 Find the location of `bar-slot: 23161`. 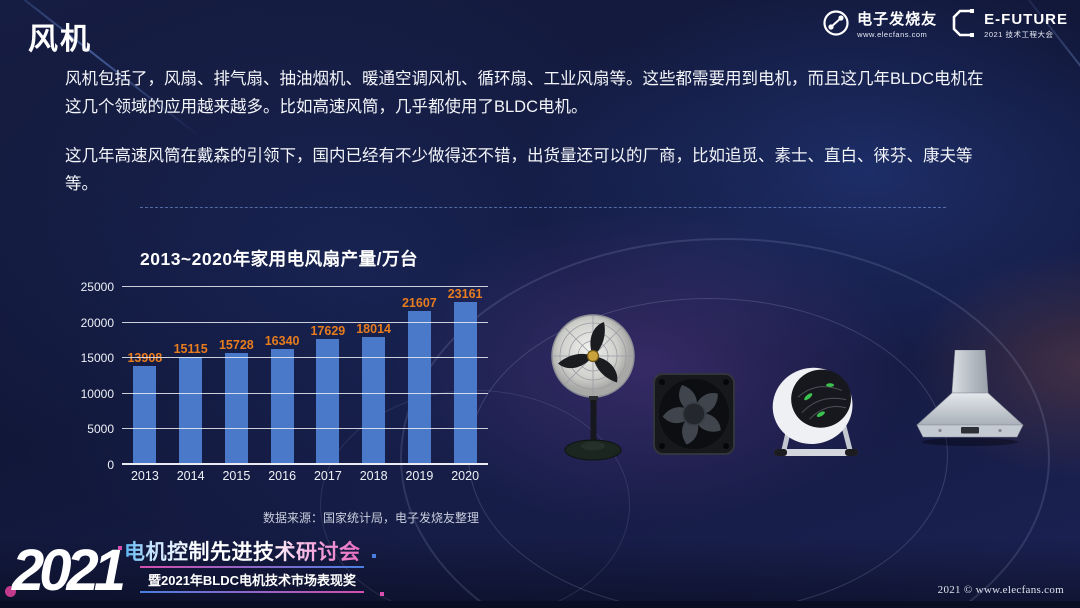

bar-slot: 23161 is located at coordinates (465, 376).